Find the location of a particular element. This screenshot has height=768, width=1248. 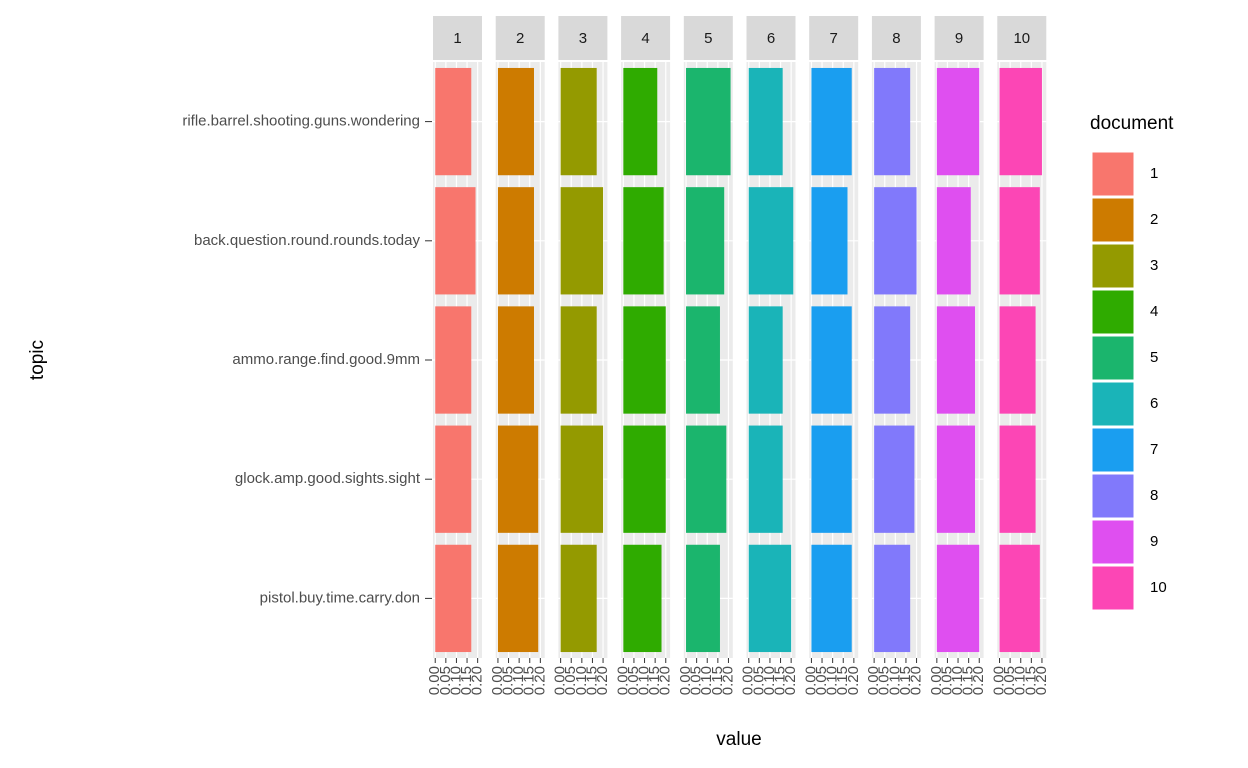

strip-label: 5 is located at coordinates (708, 38).